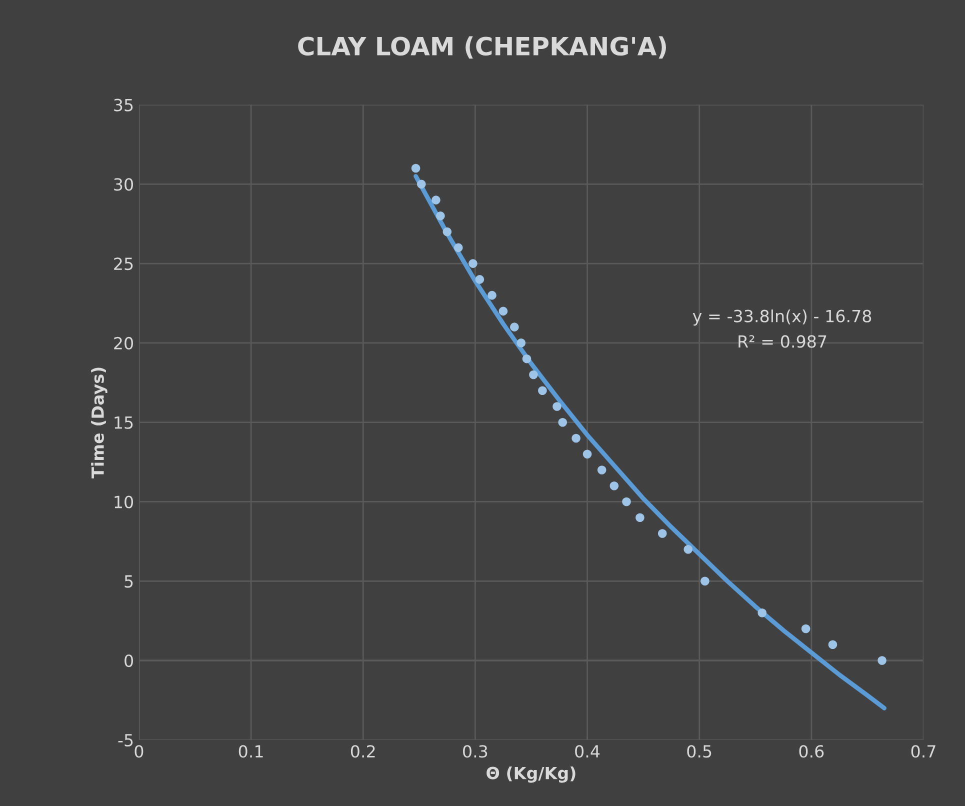 The width and height of the screenshot is (965, 806). What do you see at coordinates (587, 751) in the screenshot?
I see `x-tick-label: 0.4` at bounding box center [587, 751].